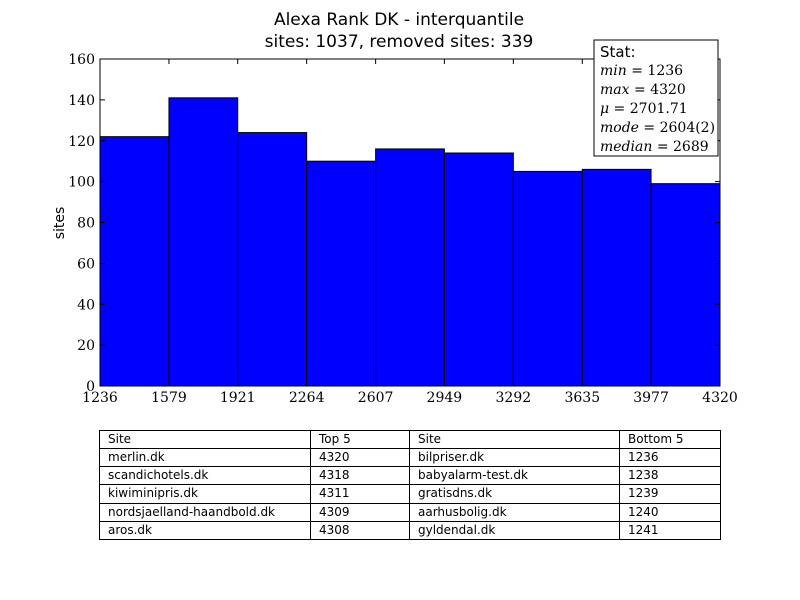 The image size is (800, 600). Describe the element at coordinates (360, 494) in the screenshot. I see `table-cell: 4311` at that location.